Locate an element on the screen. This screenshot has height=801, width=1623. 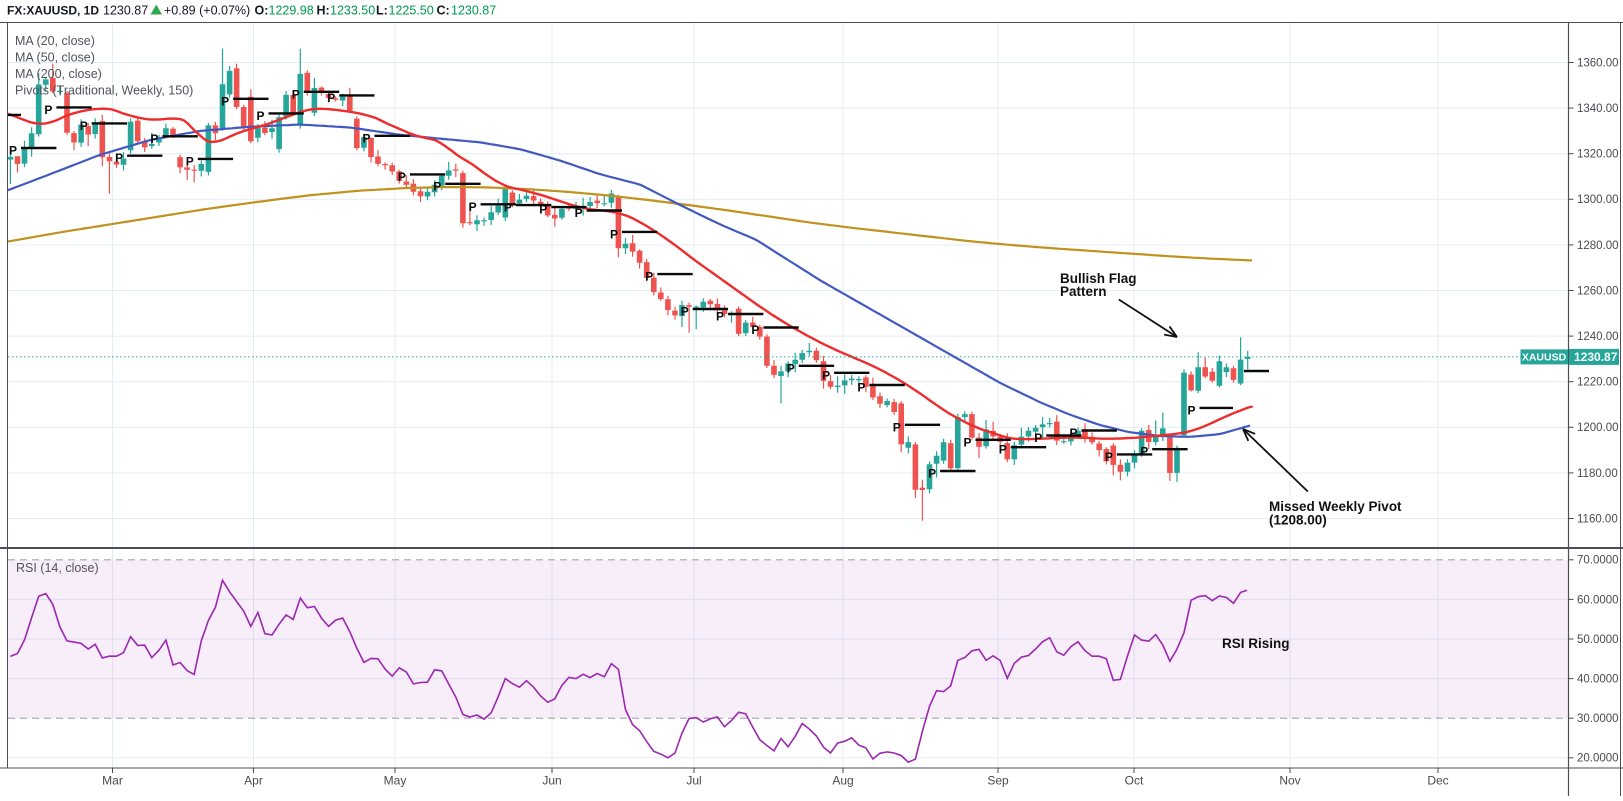
svg-text: 1230.87 is located at coordinates (1596, 357).